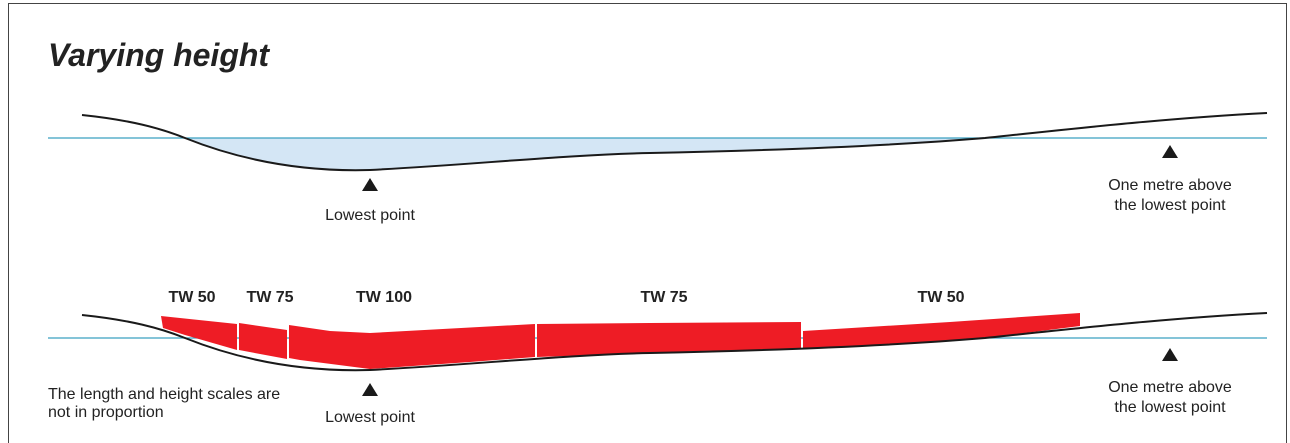 Image resolution: width=1290 pixels, height=443 pixels. What do you see at coordinates (669, 339) in the screenshot?
I see `wall-segment-tw75-right` at bounding box center [669, 339].